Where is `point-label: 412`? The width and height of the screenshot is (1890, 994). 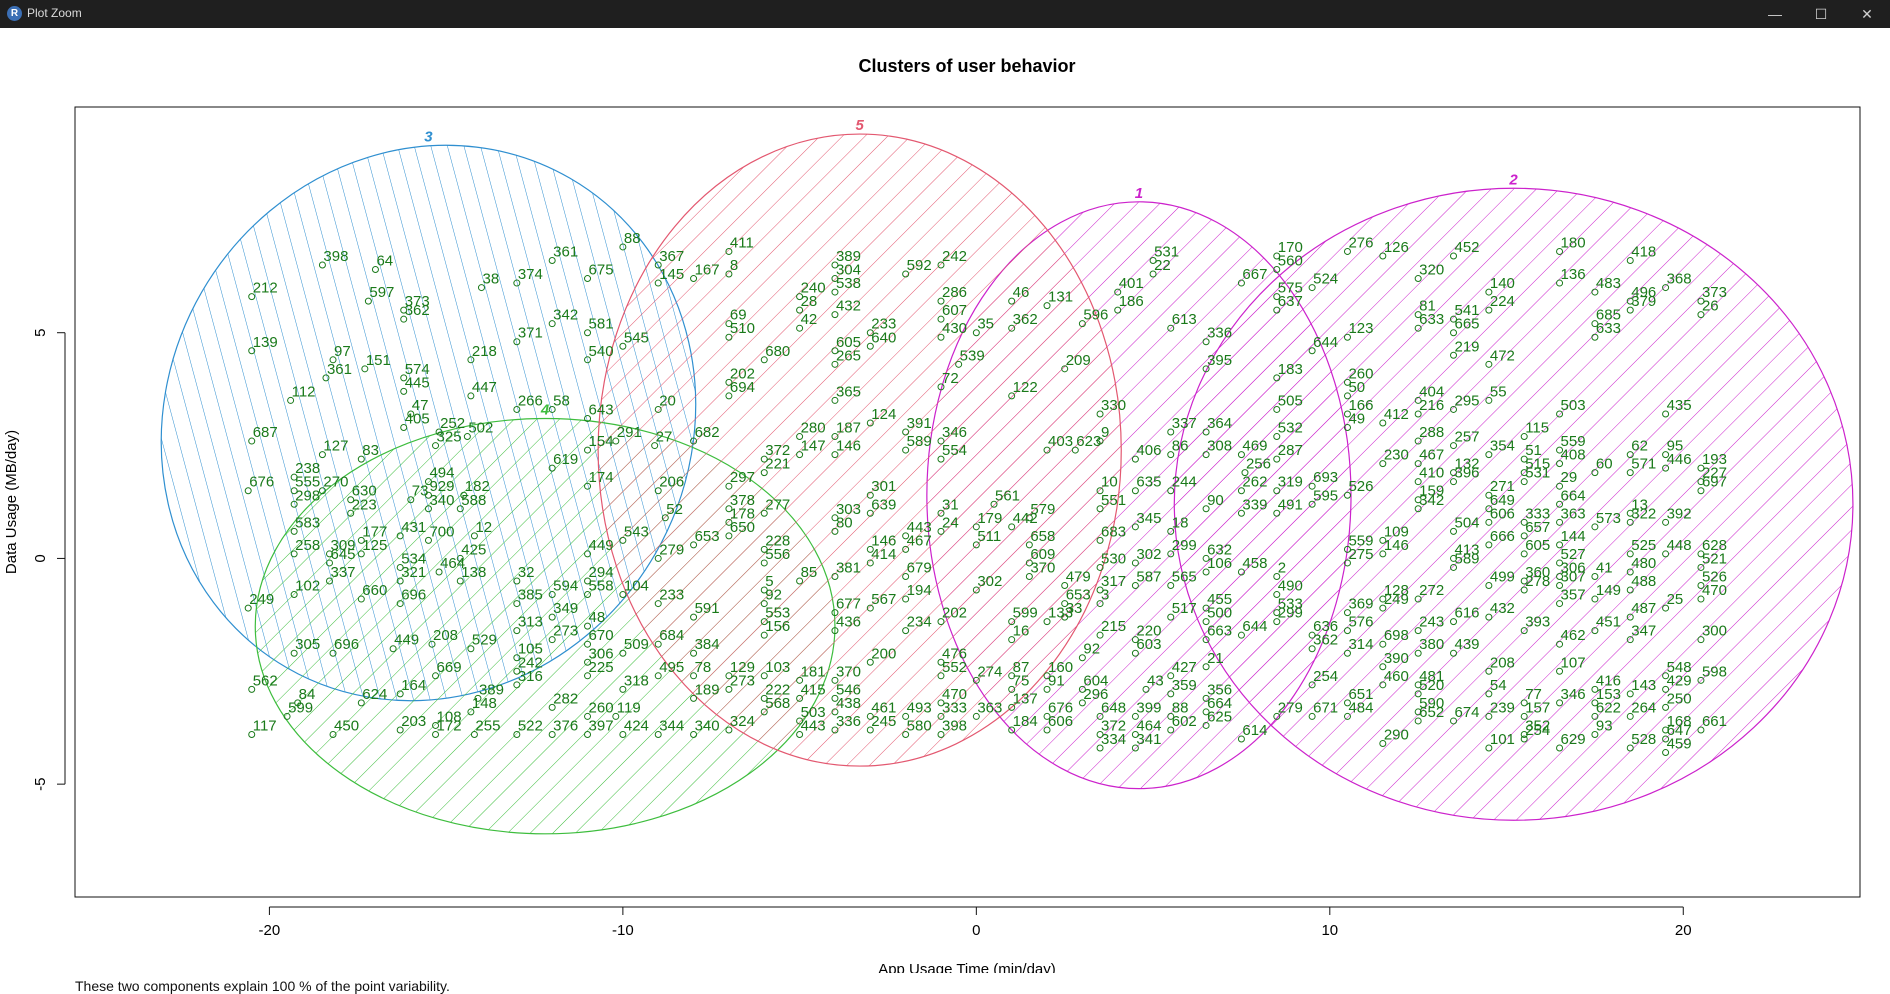 point-label: 412 is located at coordinates (1396, 414).